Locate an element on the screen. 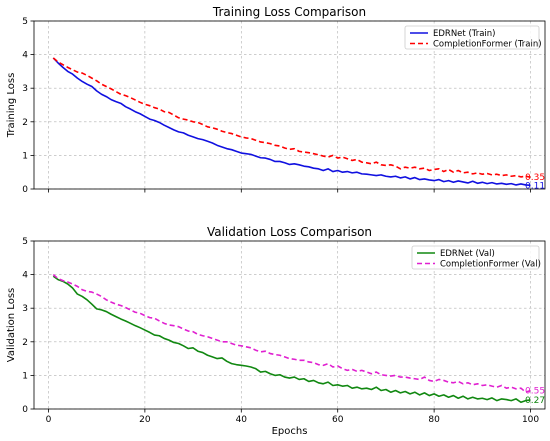 The image size is (550, 441). x-axis-label: Epochs is located at coordinates (290, 431).